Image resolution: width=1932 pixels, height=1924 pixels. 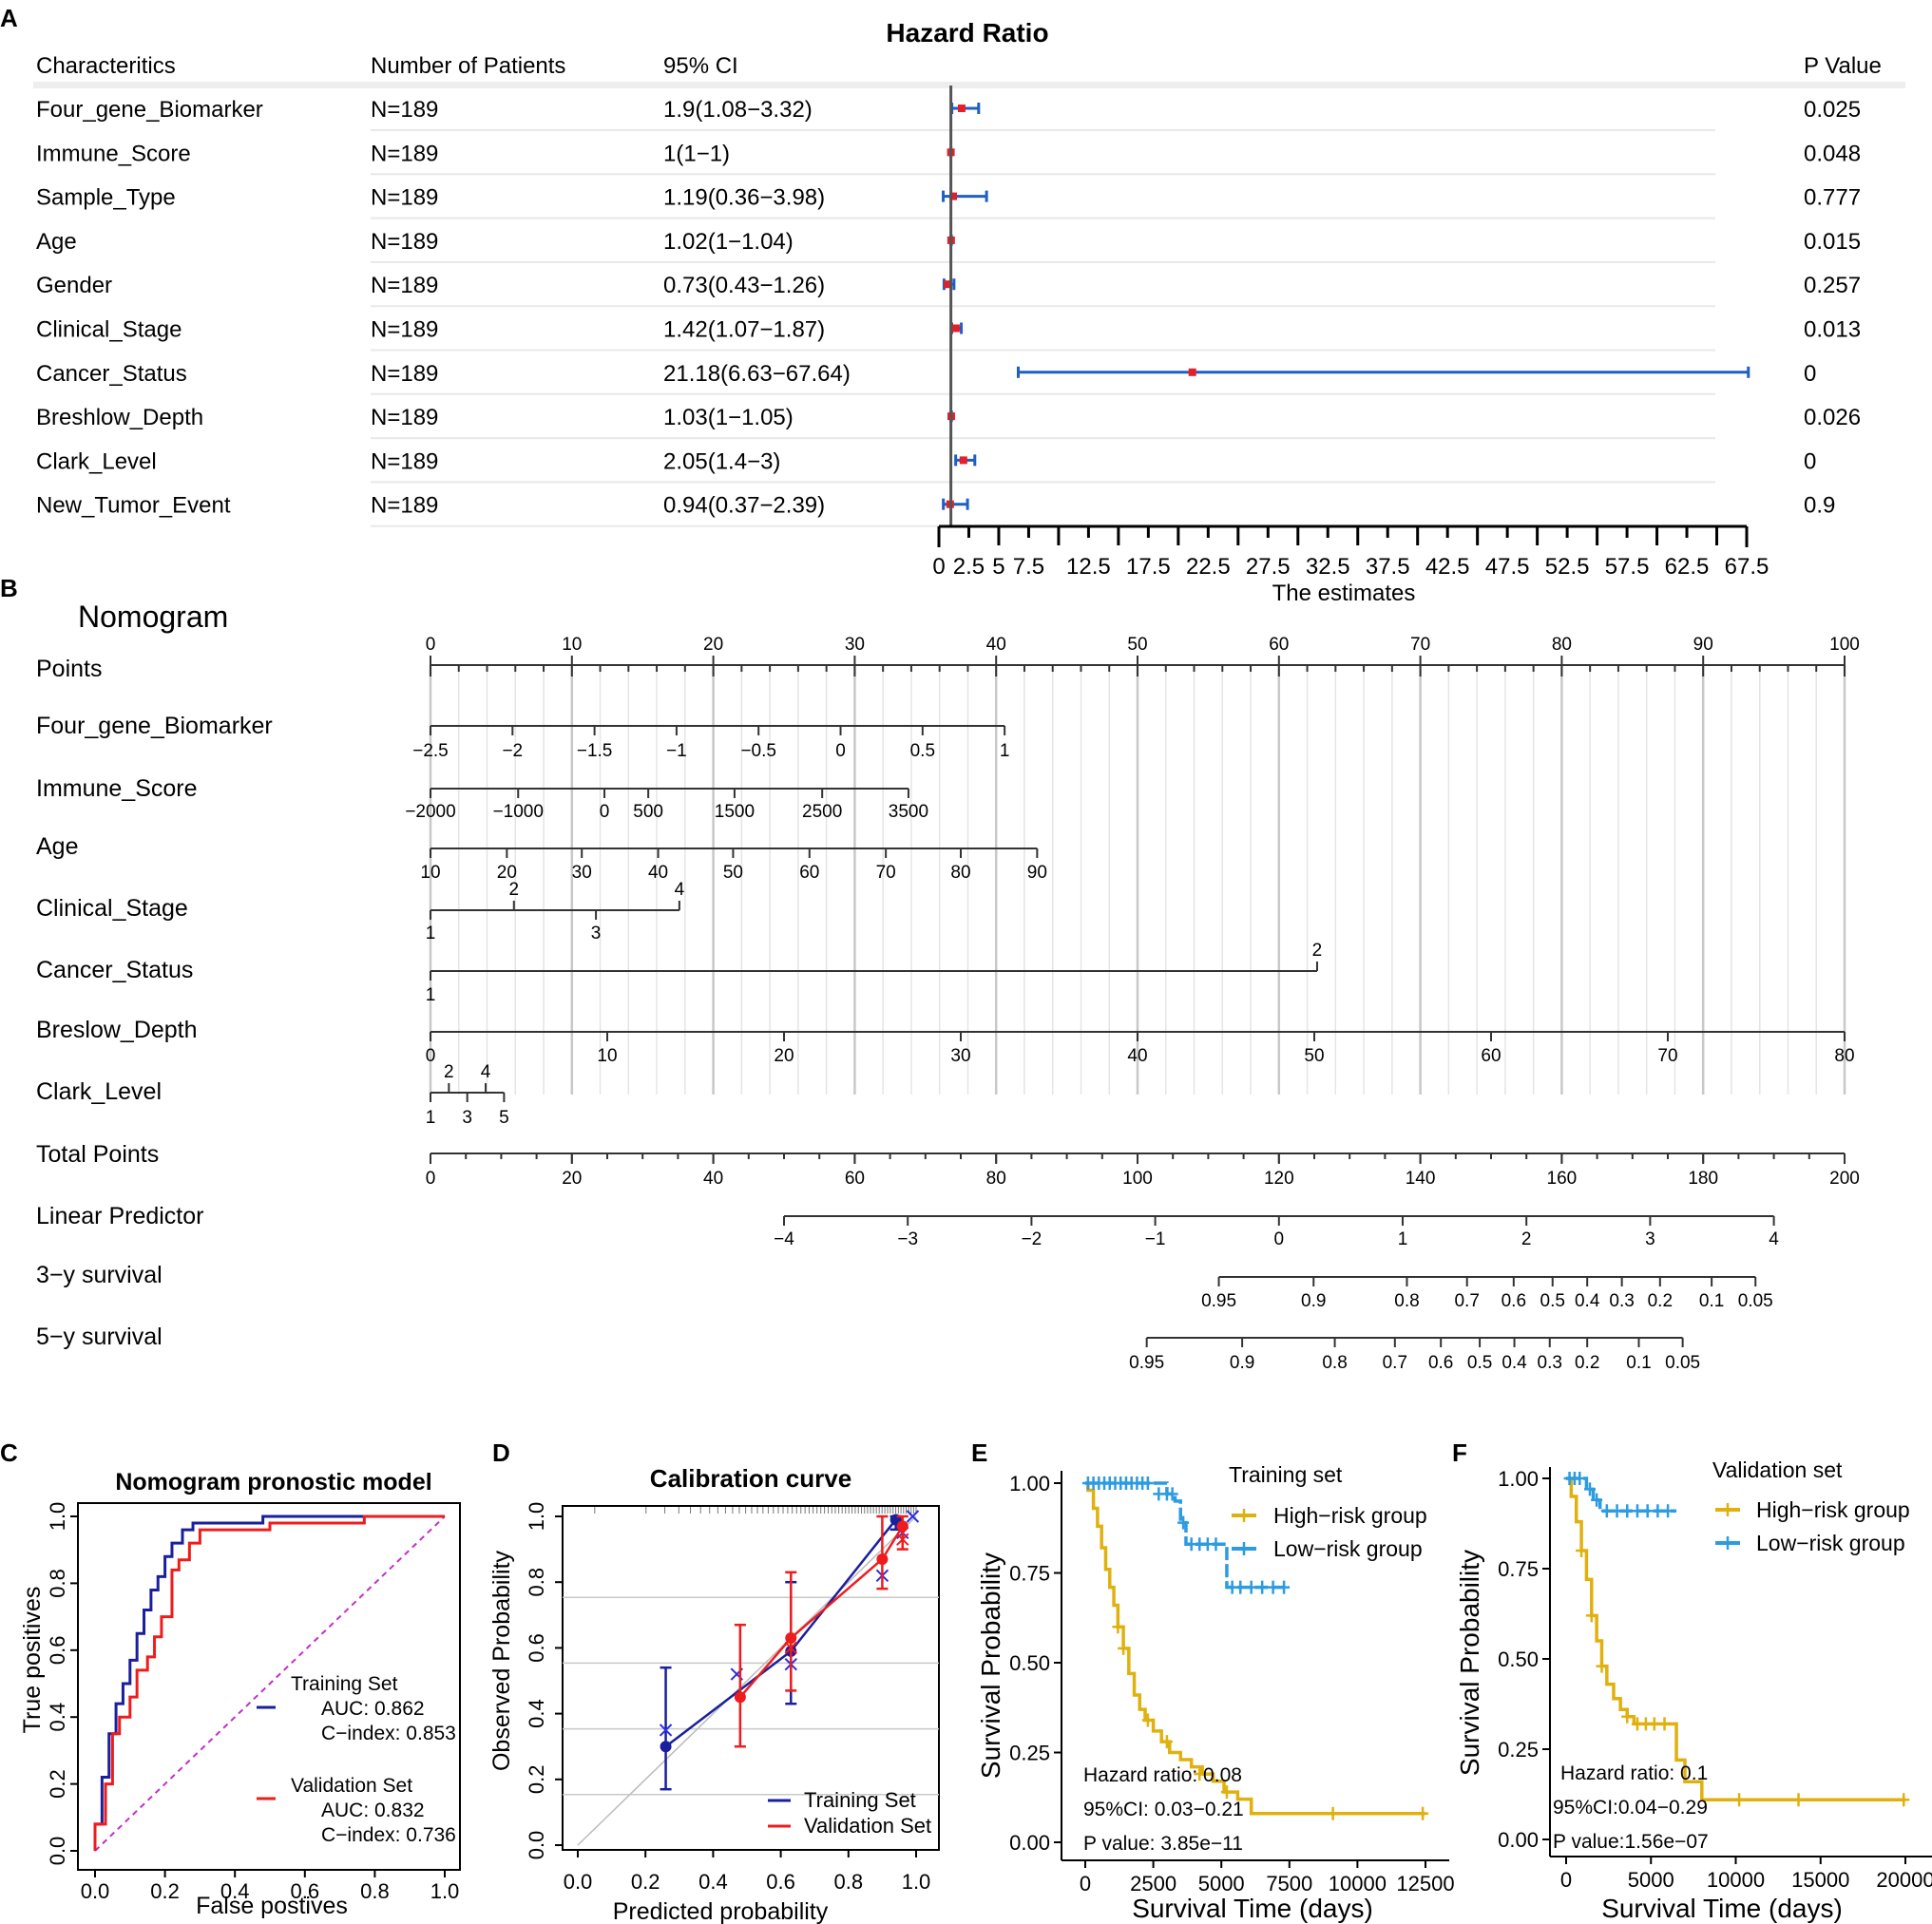 What do you see at coordinates (1029, 1843) in the screenshot?
I see `km-y-tick-label: 0.00` at bounding box center [1029, 1843].